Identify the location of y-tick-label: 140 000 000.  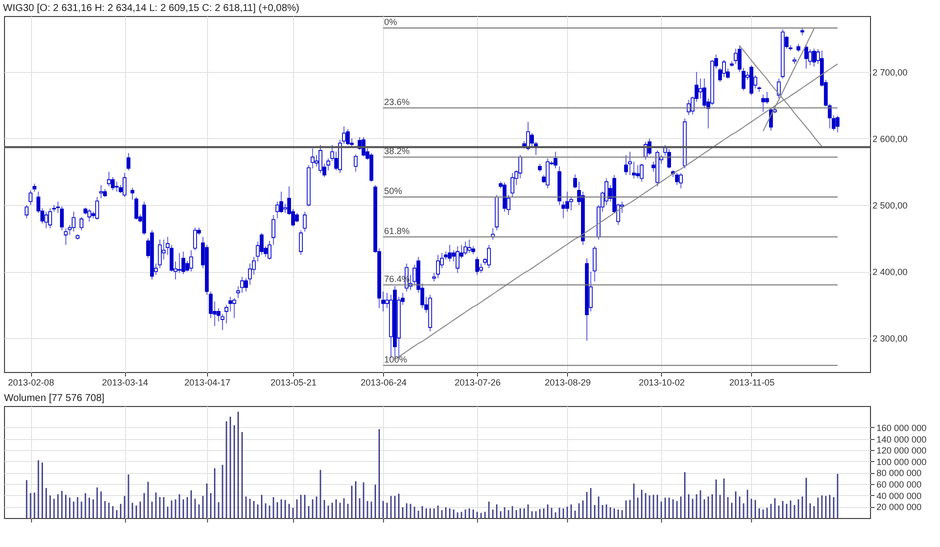
(901, 439).